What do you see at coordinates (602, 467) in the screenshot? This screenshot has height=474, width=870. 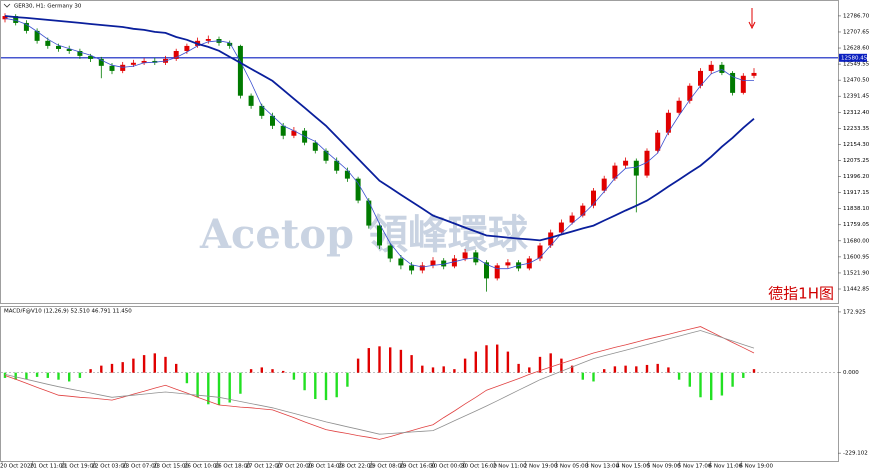 I see `x-tick-label: 3 Nov 13:00` at bounding box center [602, 467].